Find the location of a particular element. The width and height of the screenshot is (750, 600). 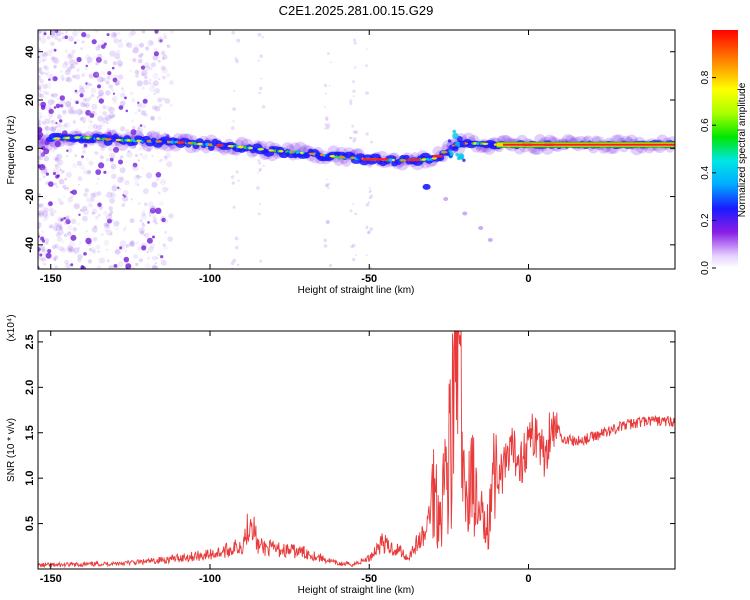

colorbar-tick-label: 0.2 is located at coordinates (705, 220).